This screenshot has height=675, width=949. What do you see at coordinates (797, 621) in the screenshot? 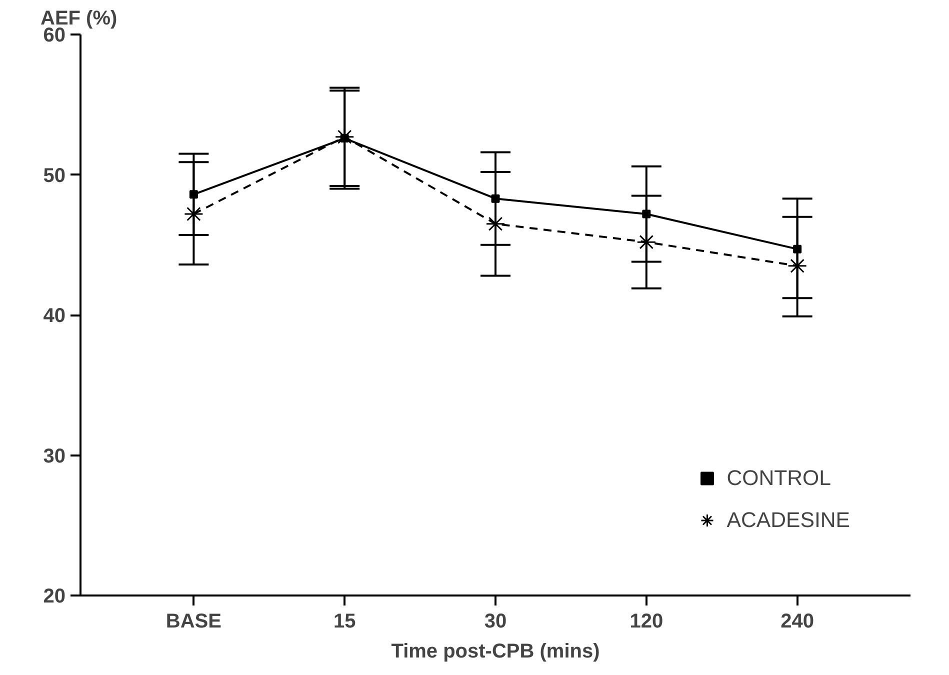
I see `x-tick-label: 240` at bounding box center [797, 621].